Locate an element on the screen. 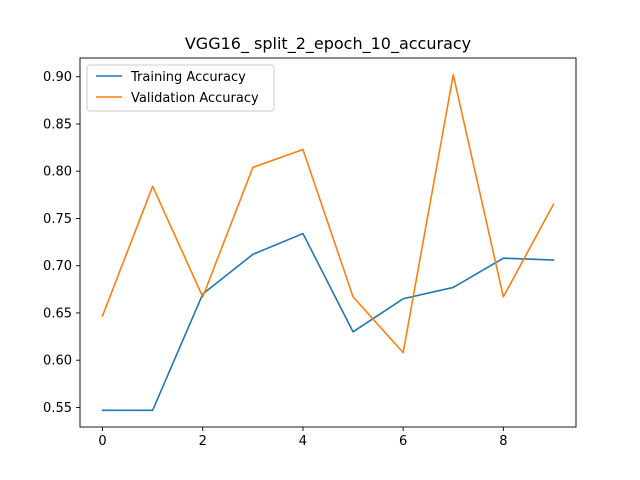 Image resolution: width=640 pixels, height=480 pixels. y-tick-label-0.65: 0.65 is located at coordinates (57, 313).